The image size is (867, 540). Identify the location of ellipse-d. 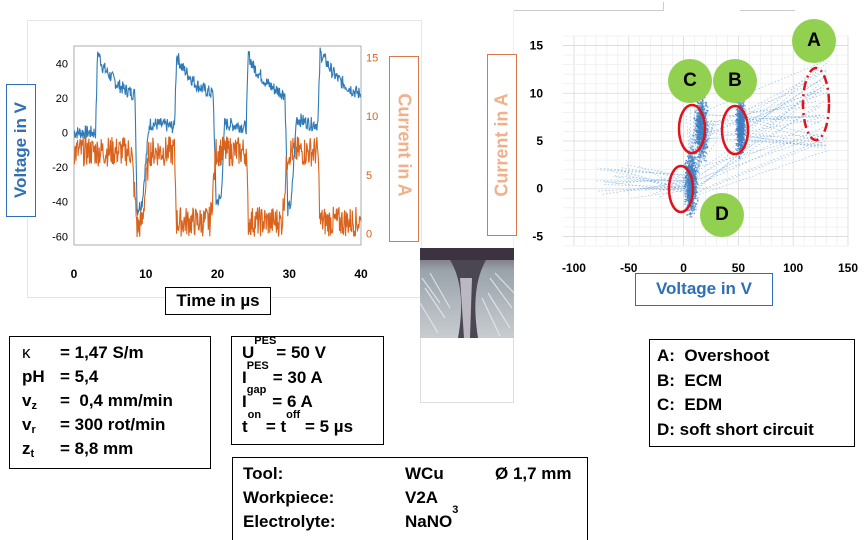
(681, 189).